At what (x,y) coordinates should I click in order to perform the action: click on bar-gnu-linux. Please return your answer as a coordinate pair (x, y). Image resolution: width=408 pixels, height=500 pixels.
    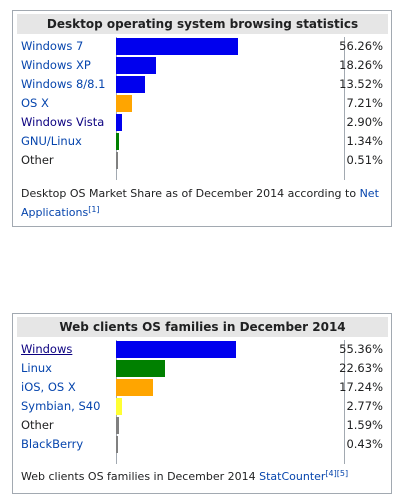
    Looking at the image, I should click on (117, 141).